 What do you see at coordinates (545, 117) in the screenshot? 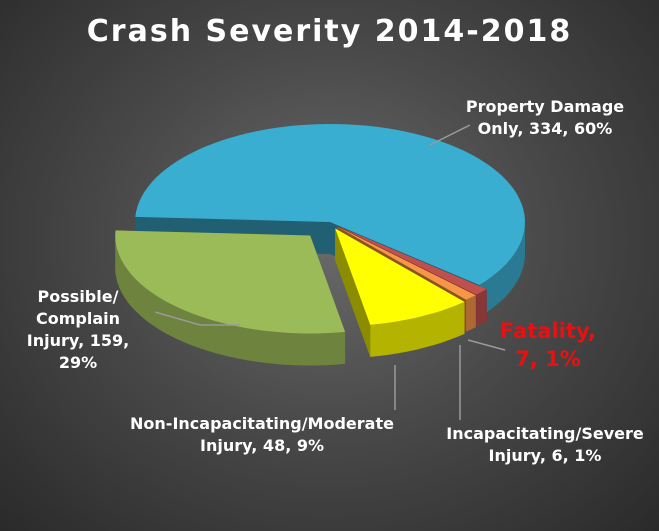
I see `data-label: Property Damage Only, 334, 60%` at bounding box center [545, 117].